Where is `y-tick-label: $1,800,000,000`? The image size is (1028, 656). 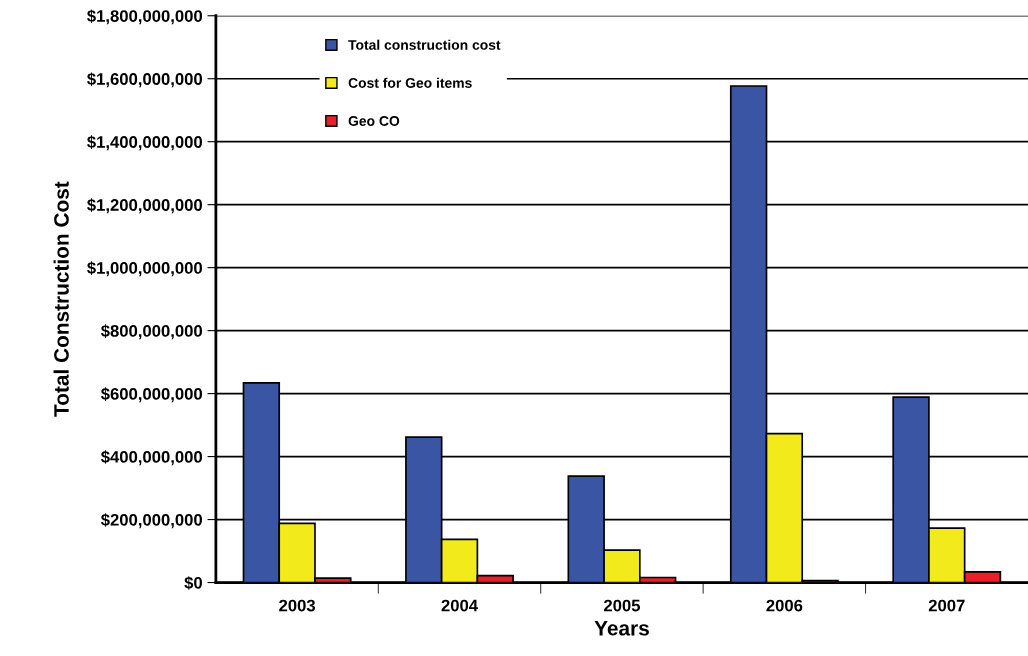
y-tick-label: $1,800,000,000 is located at coordinates (145, 17).